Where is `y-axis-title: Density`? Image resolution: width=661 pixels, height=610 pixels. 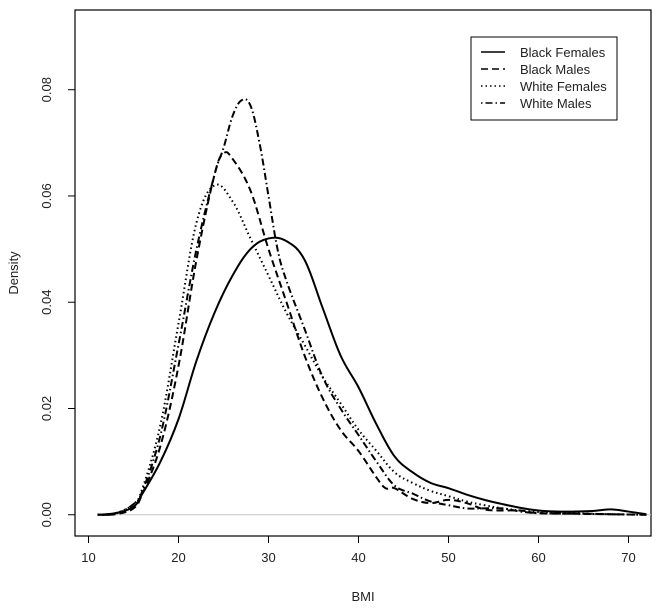
y-axis-title: Density is located at coordinates (13, 273).